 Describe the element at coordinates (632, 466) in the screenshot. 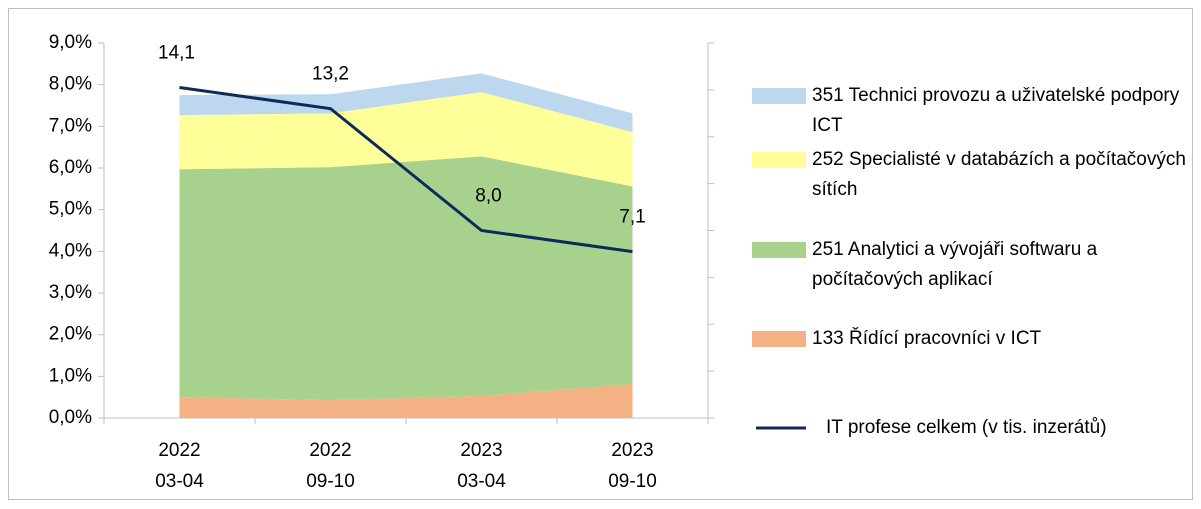

I see `x-tick-label: 2023 09-10` at that location.